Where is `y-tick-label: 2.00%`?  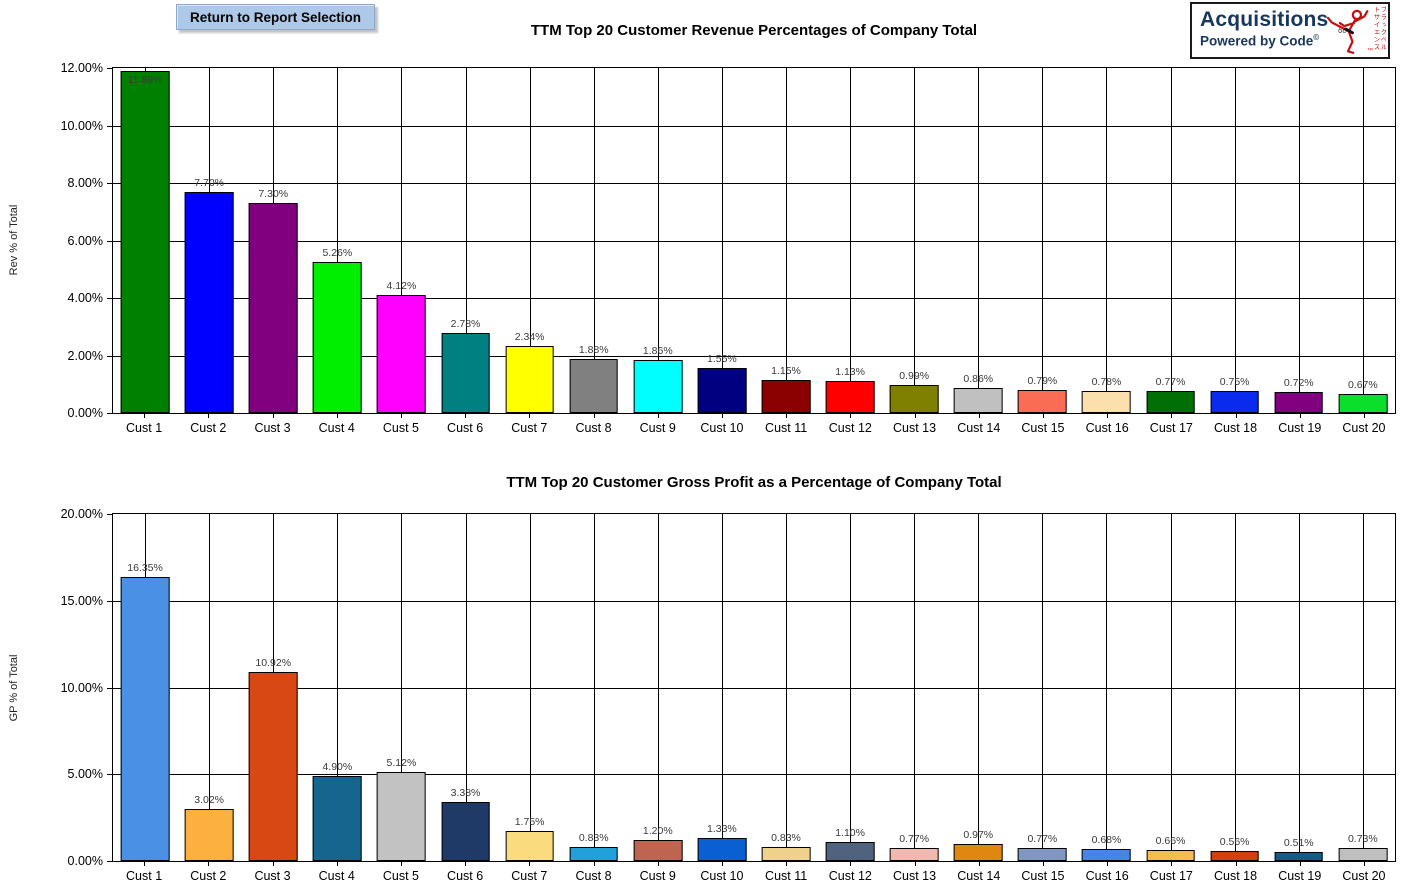
y-tick-label: 2.00% is located at coordinates (85, 355).